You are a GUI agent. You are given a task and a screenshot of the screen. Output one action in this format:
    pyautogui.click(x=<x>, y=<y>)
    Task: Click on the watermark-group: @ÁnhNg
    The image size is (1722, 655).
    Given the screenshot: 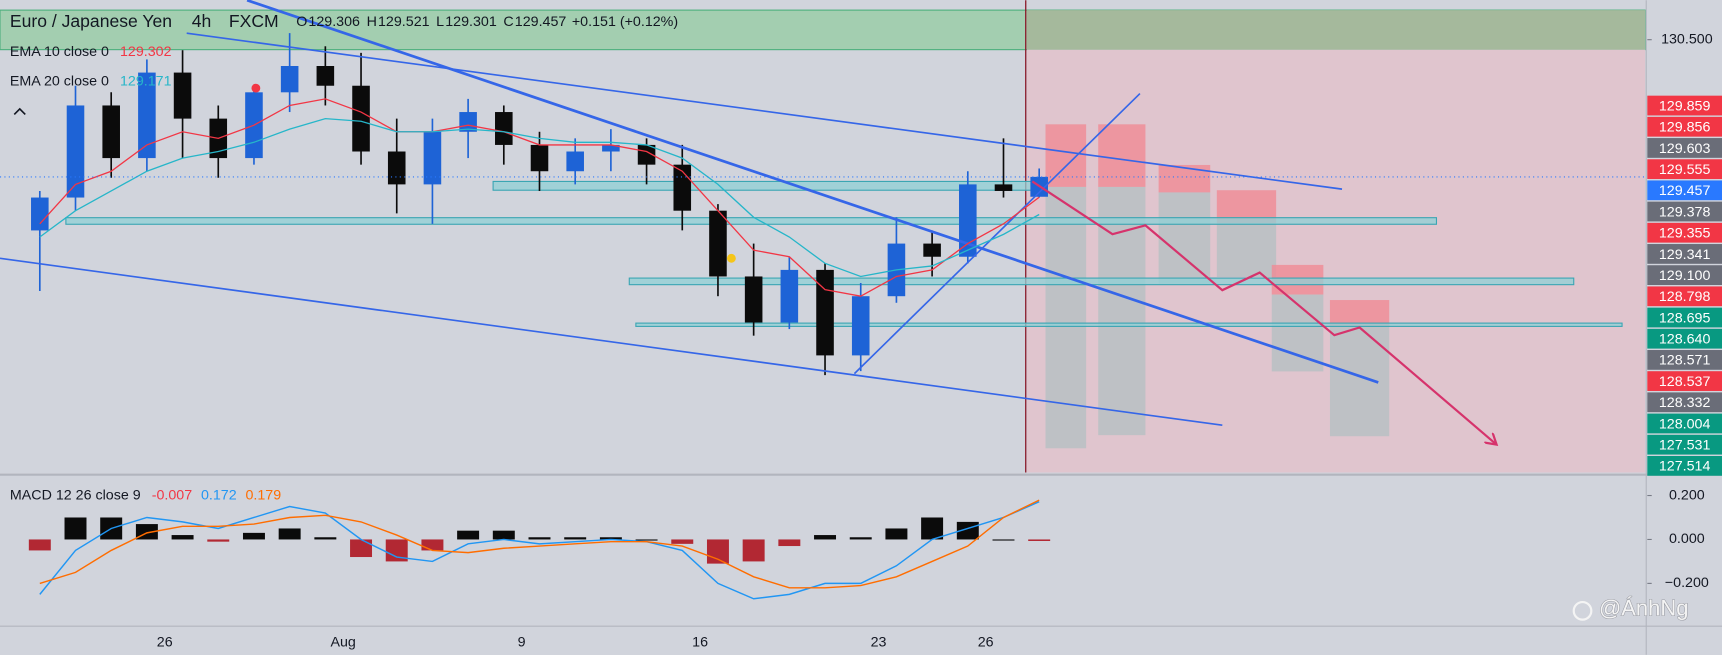 What is the action you would take?
    pyautogui.click(x=1630, y=608)
    